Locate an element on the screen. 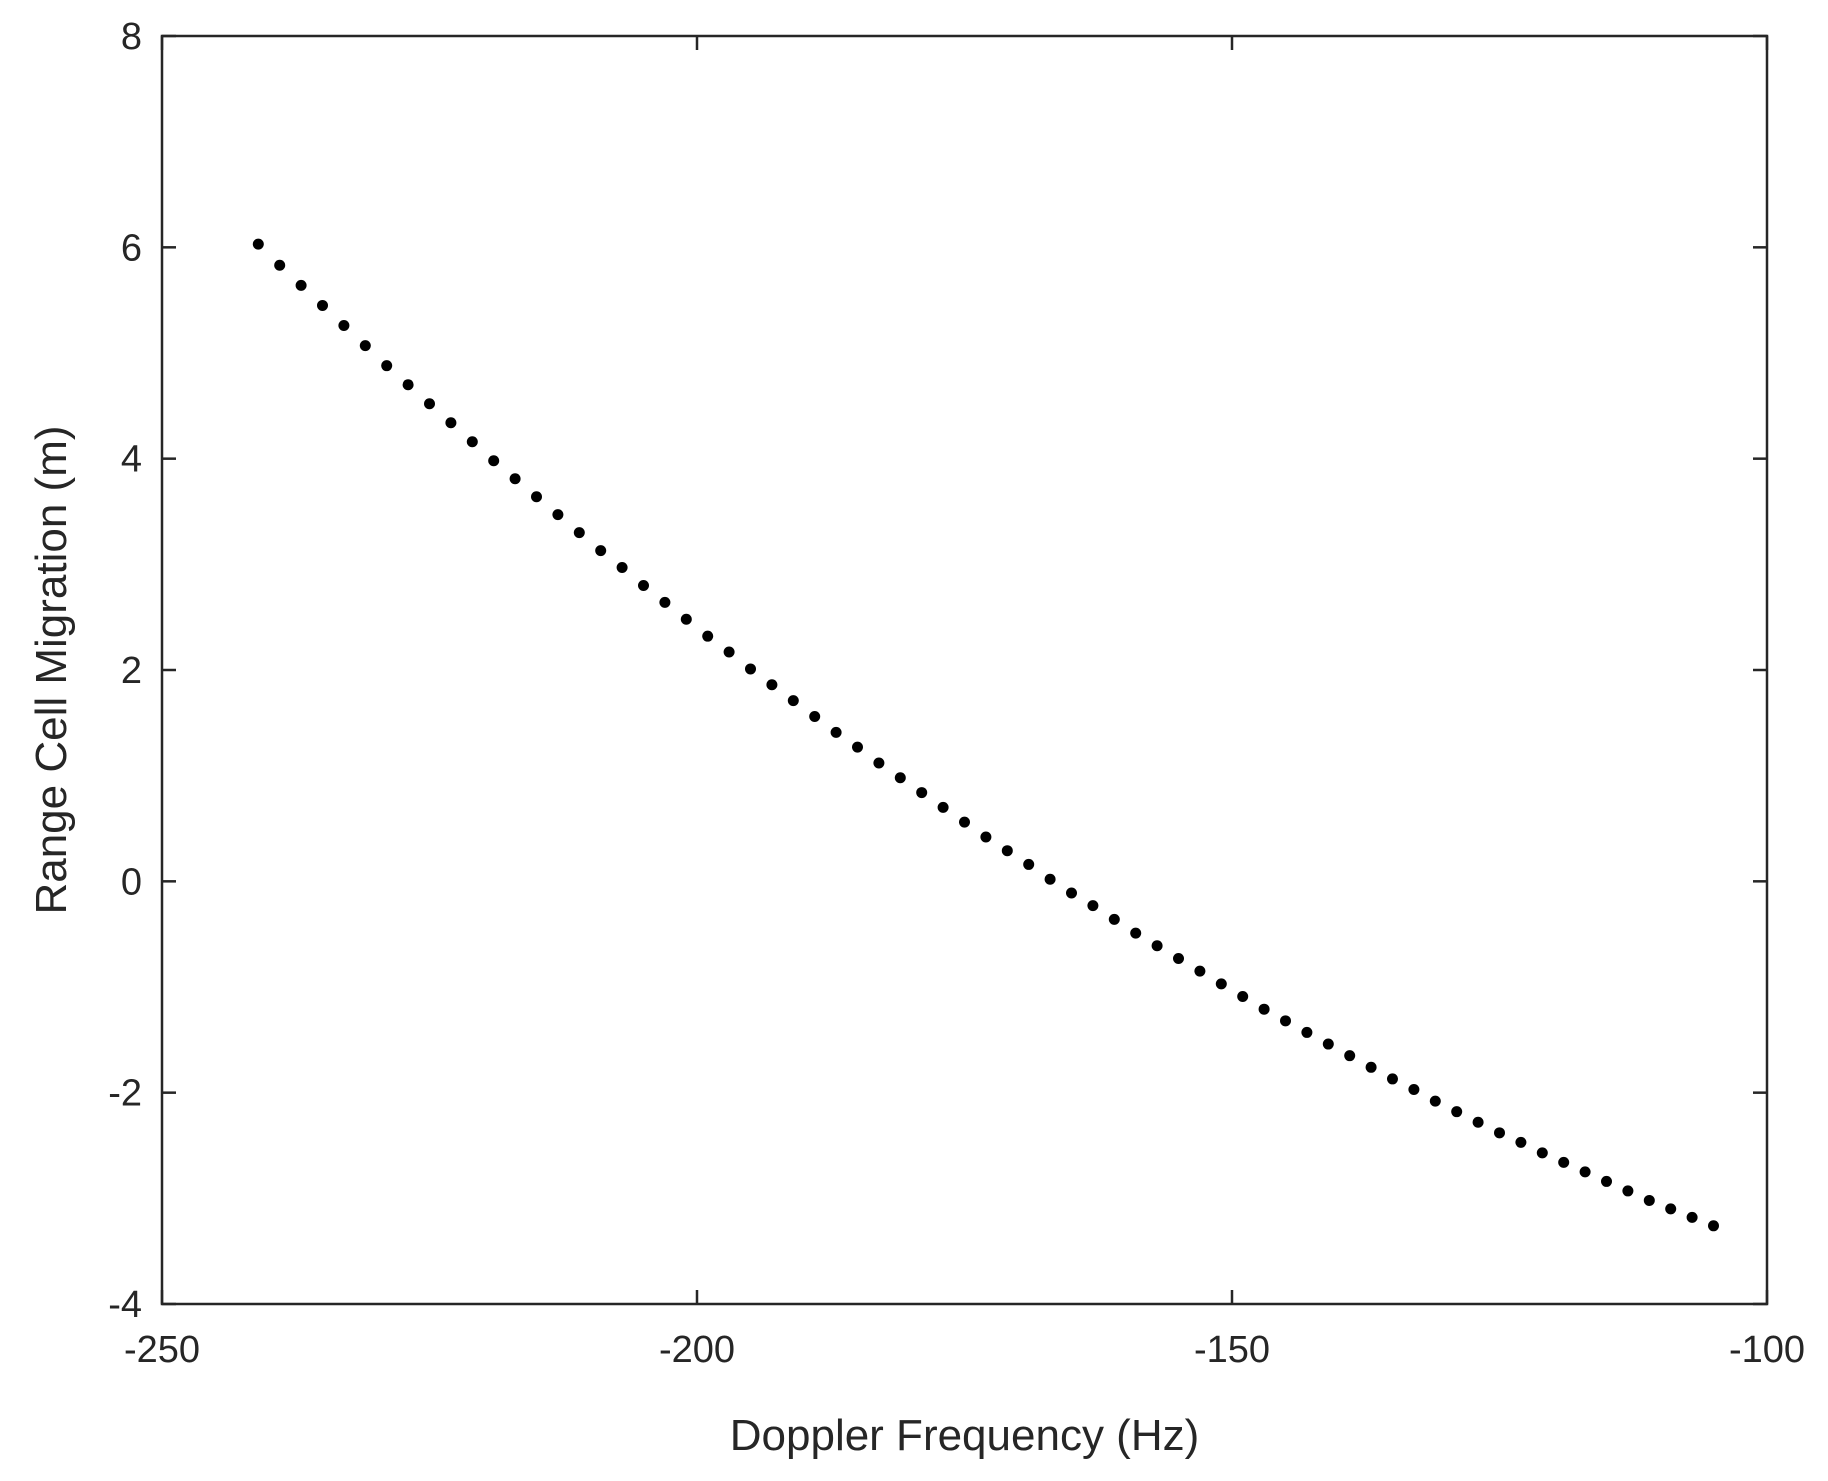  y-tick-label: 6 is located at coordinates (131, 248).